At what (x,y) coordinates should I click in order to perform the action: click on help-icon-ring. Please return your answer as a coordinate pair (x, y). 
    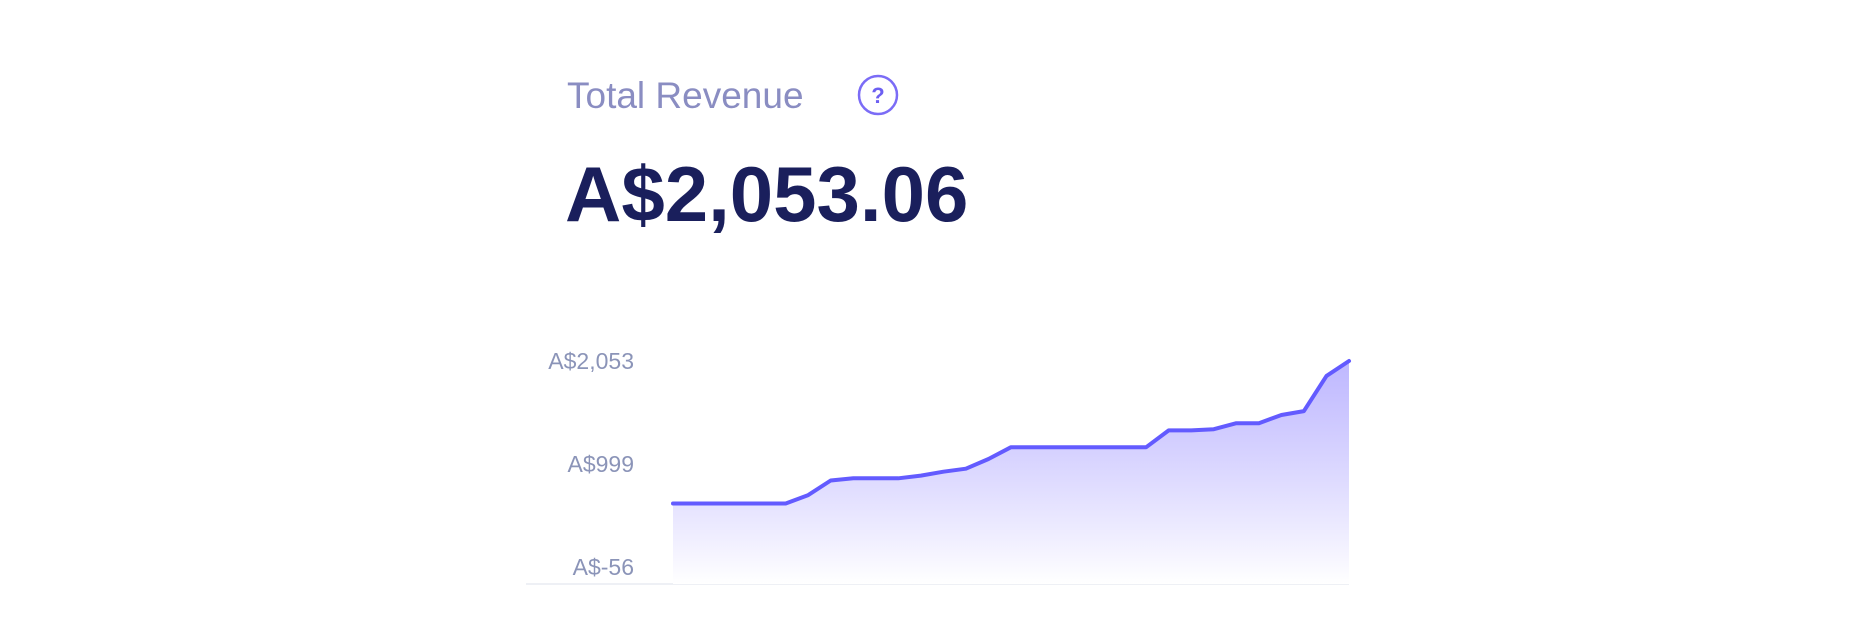
    Looking at the image, I should click on (878, 95).